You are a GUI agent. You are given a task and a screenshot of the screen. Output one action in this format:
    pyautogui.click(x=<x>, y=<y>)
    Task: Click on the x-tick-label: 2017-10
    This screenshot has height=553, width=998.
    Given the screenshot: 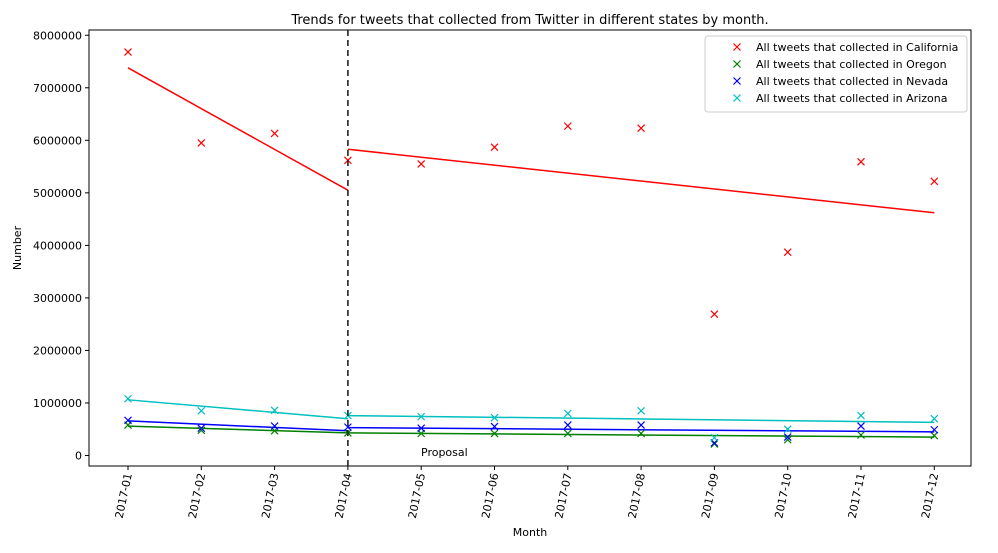 What is the action you would take?
    pyautogui.click(x=783, y=496)
    